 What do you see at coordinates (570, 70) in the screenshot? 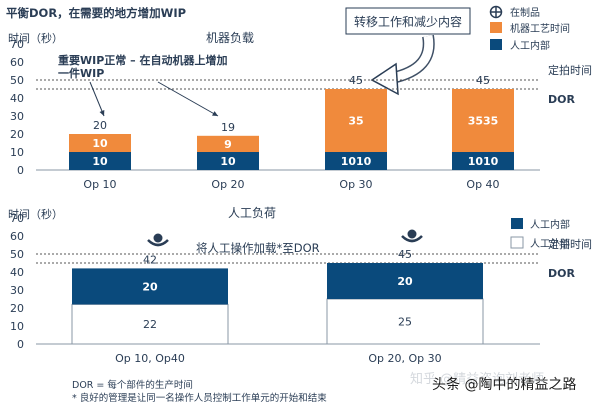
I see `top-ref-label-takt: 定拍时间` at bounding box center [570, 70].